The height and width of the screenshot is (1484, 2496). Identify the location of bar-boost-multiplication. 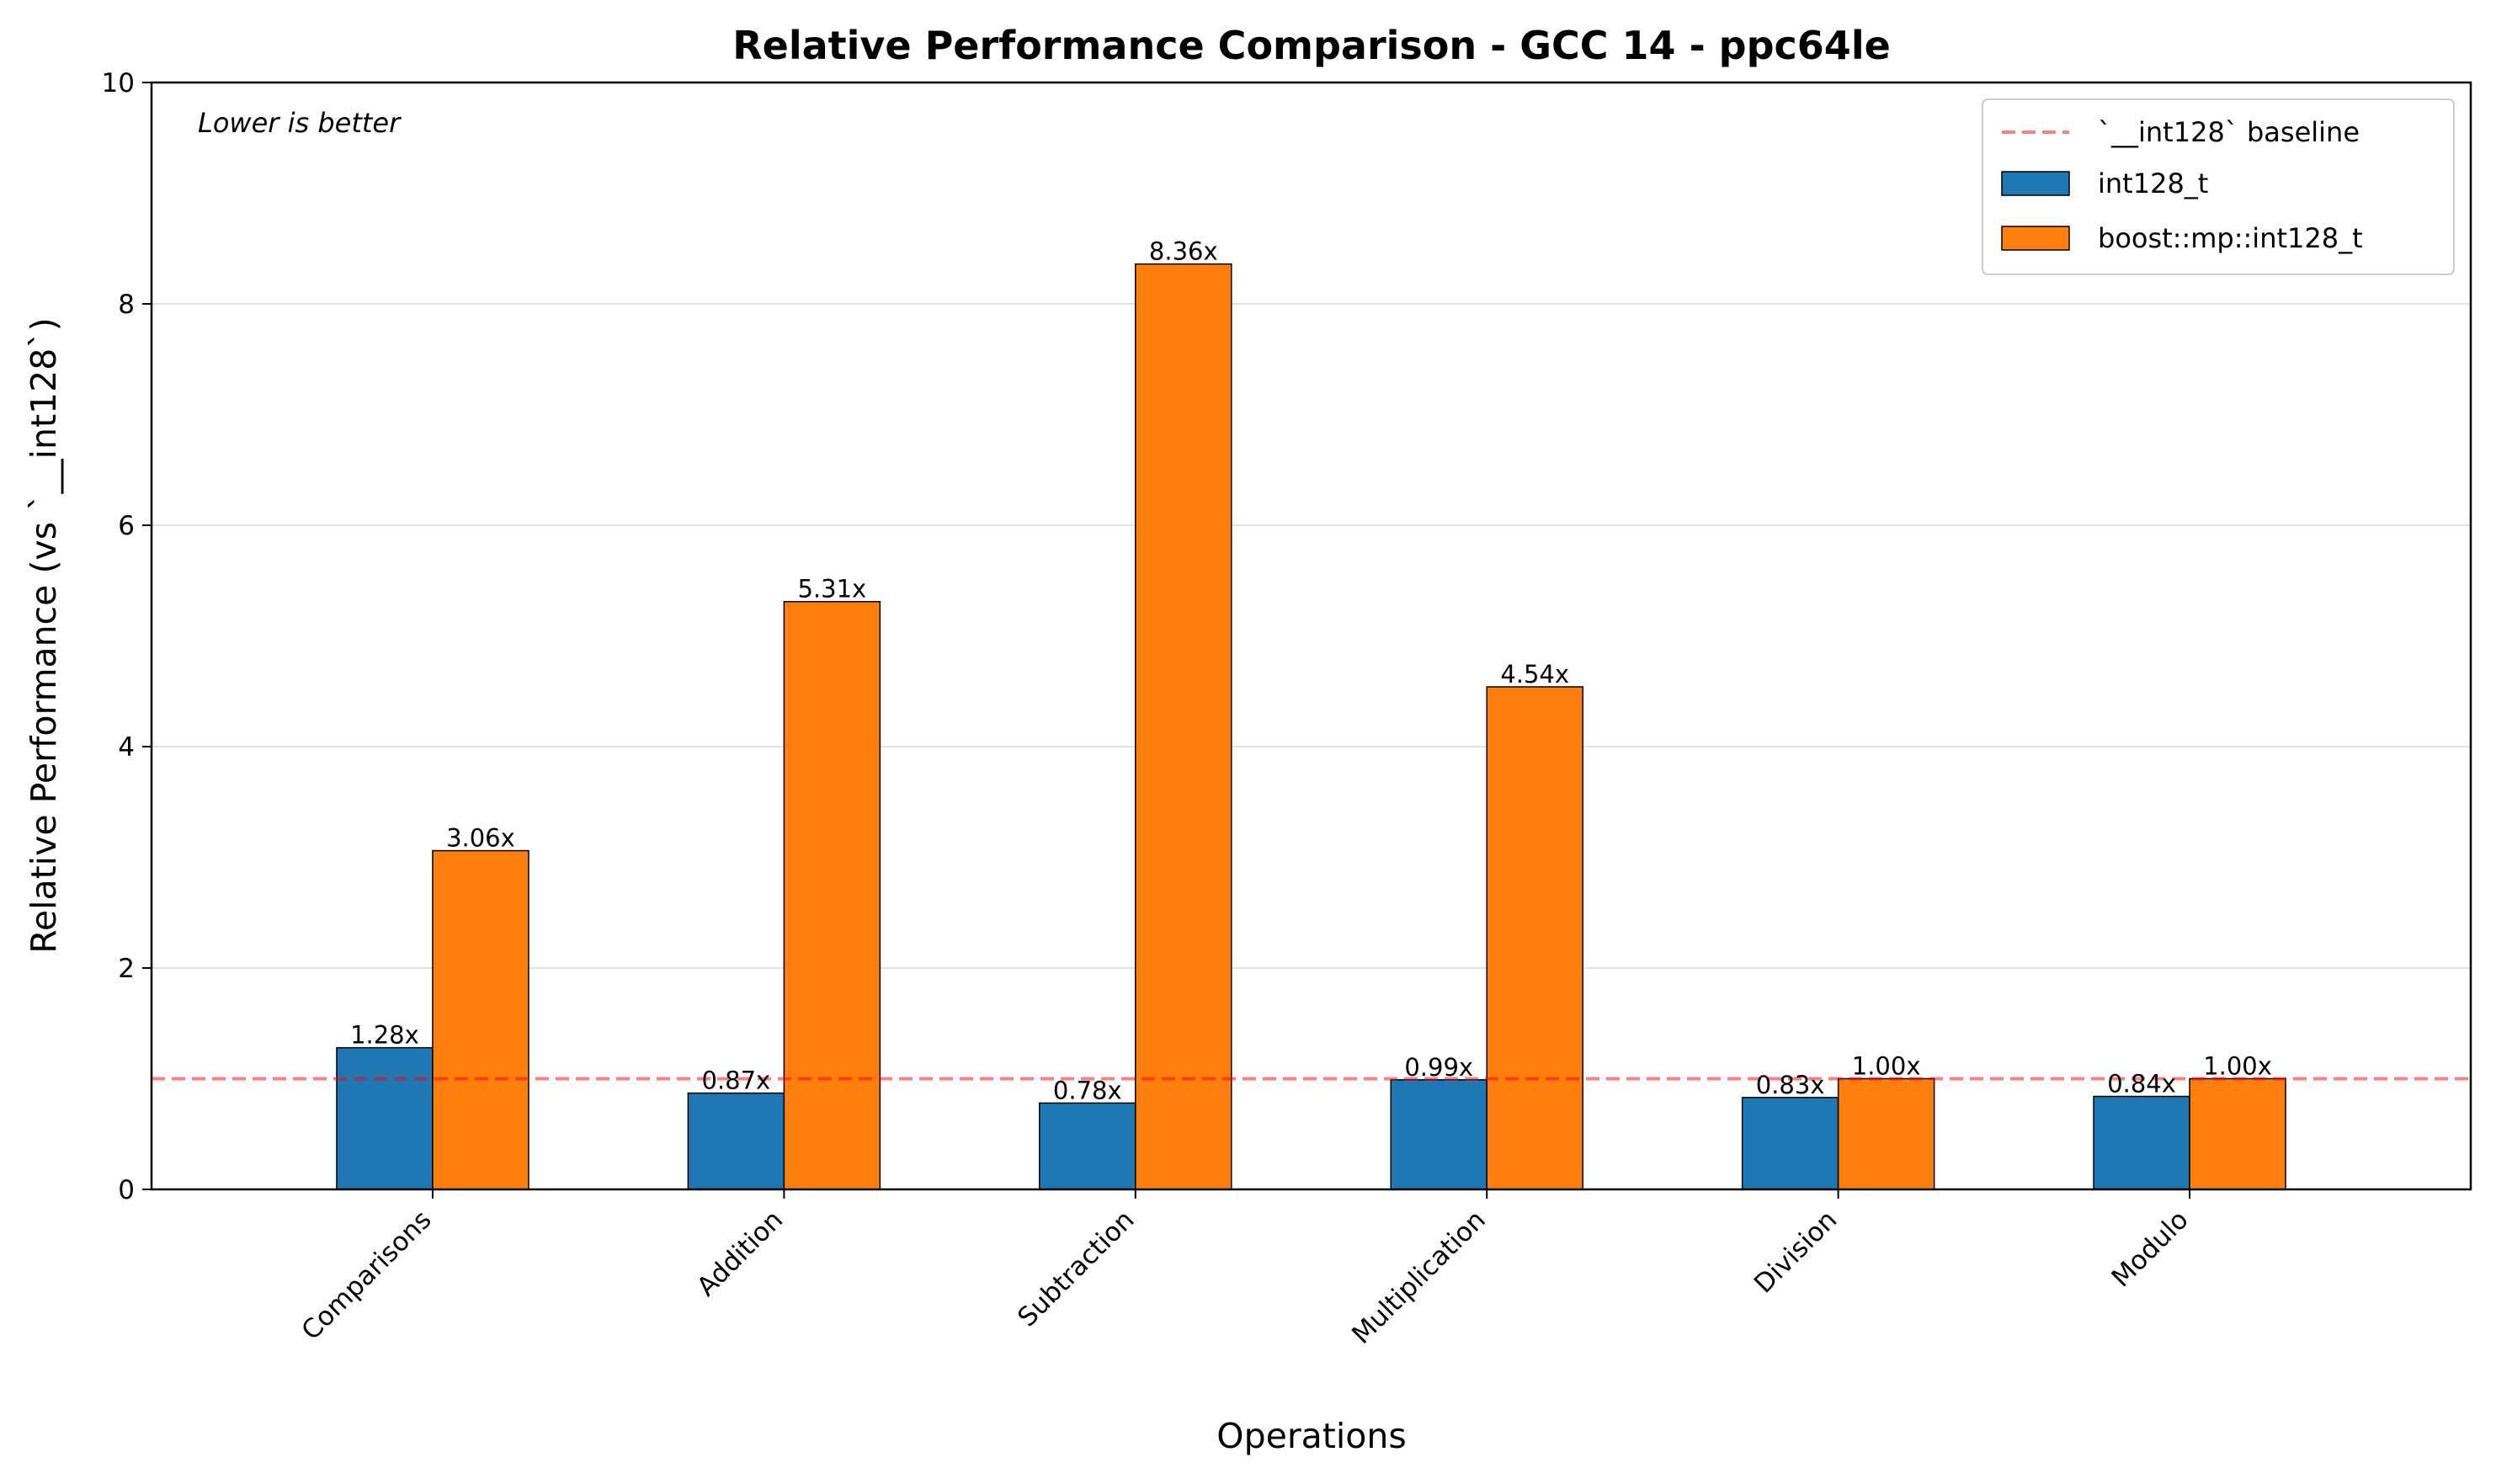
(1534, 938).